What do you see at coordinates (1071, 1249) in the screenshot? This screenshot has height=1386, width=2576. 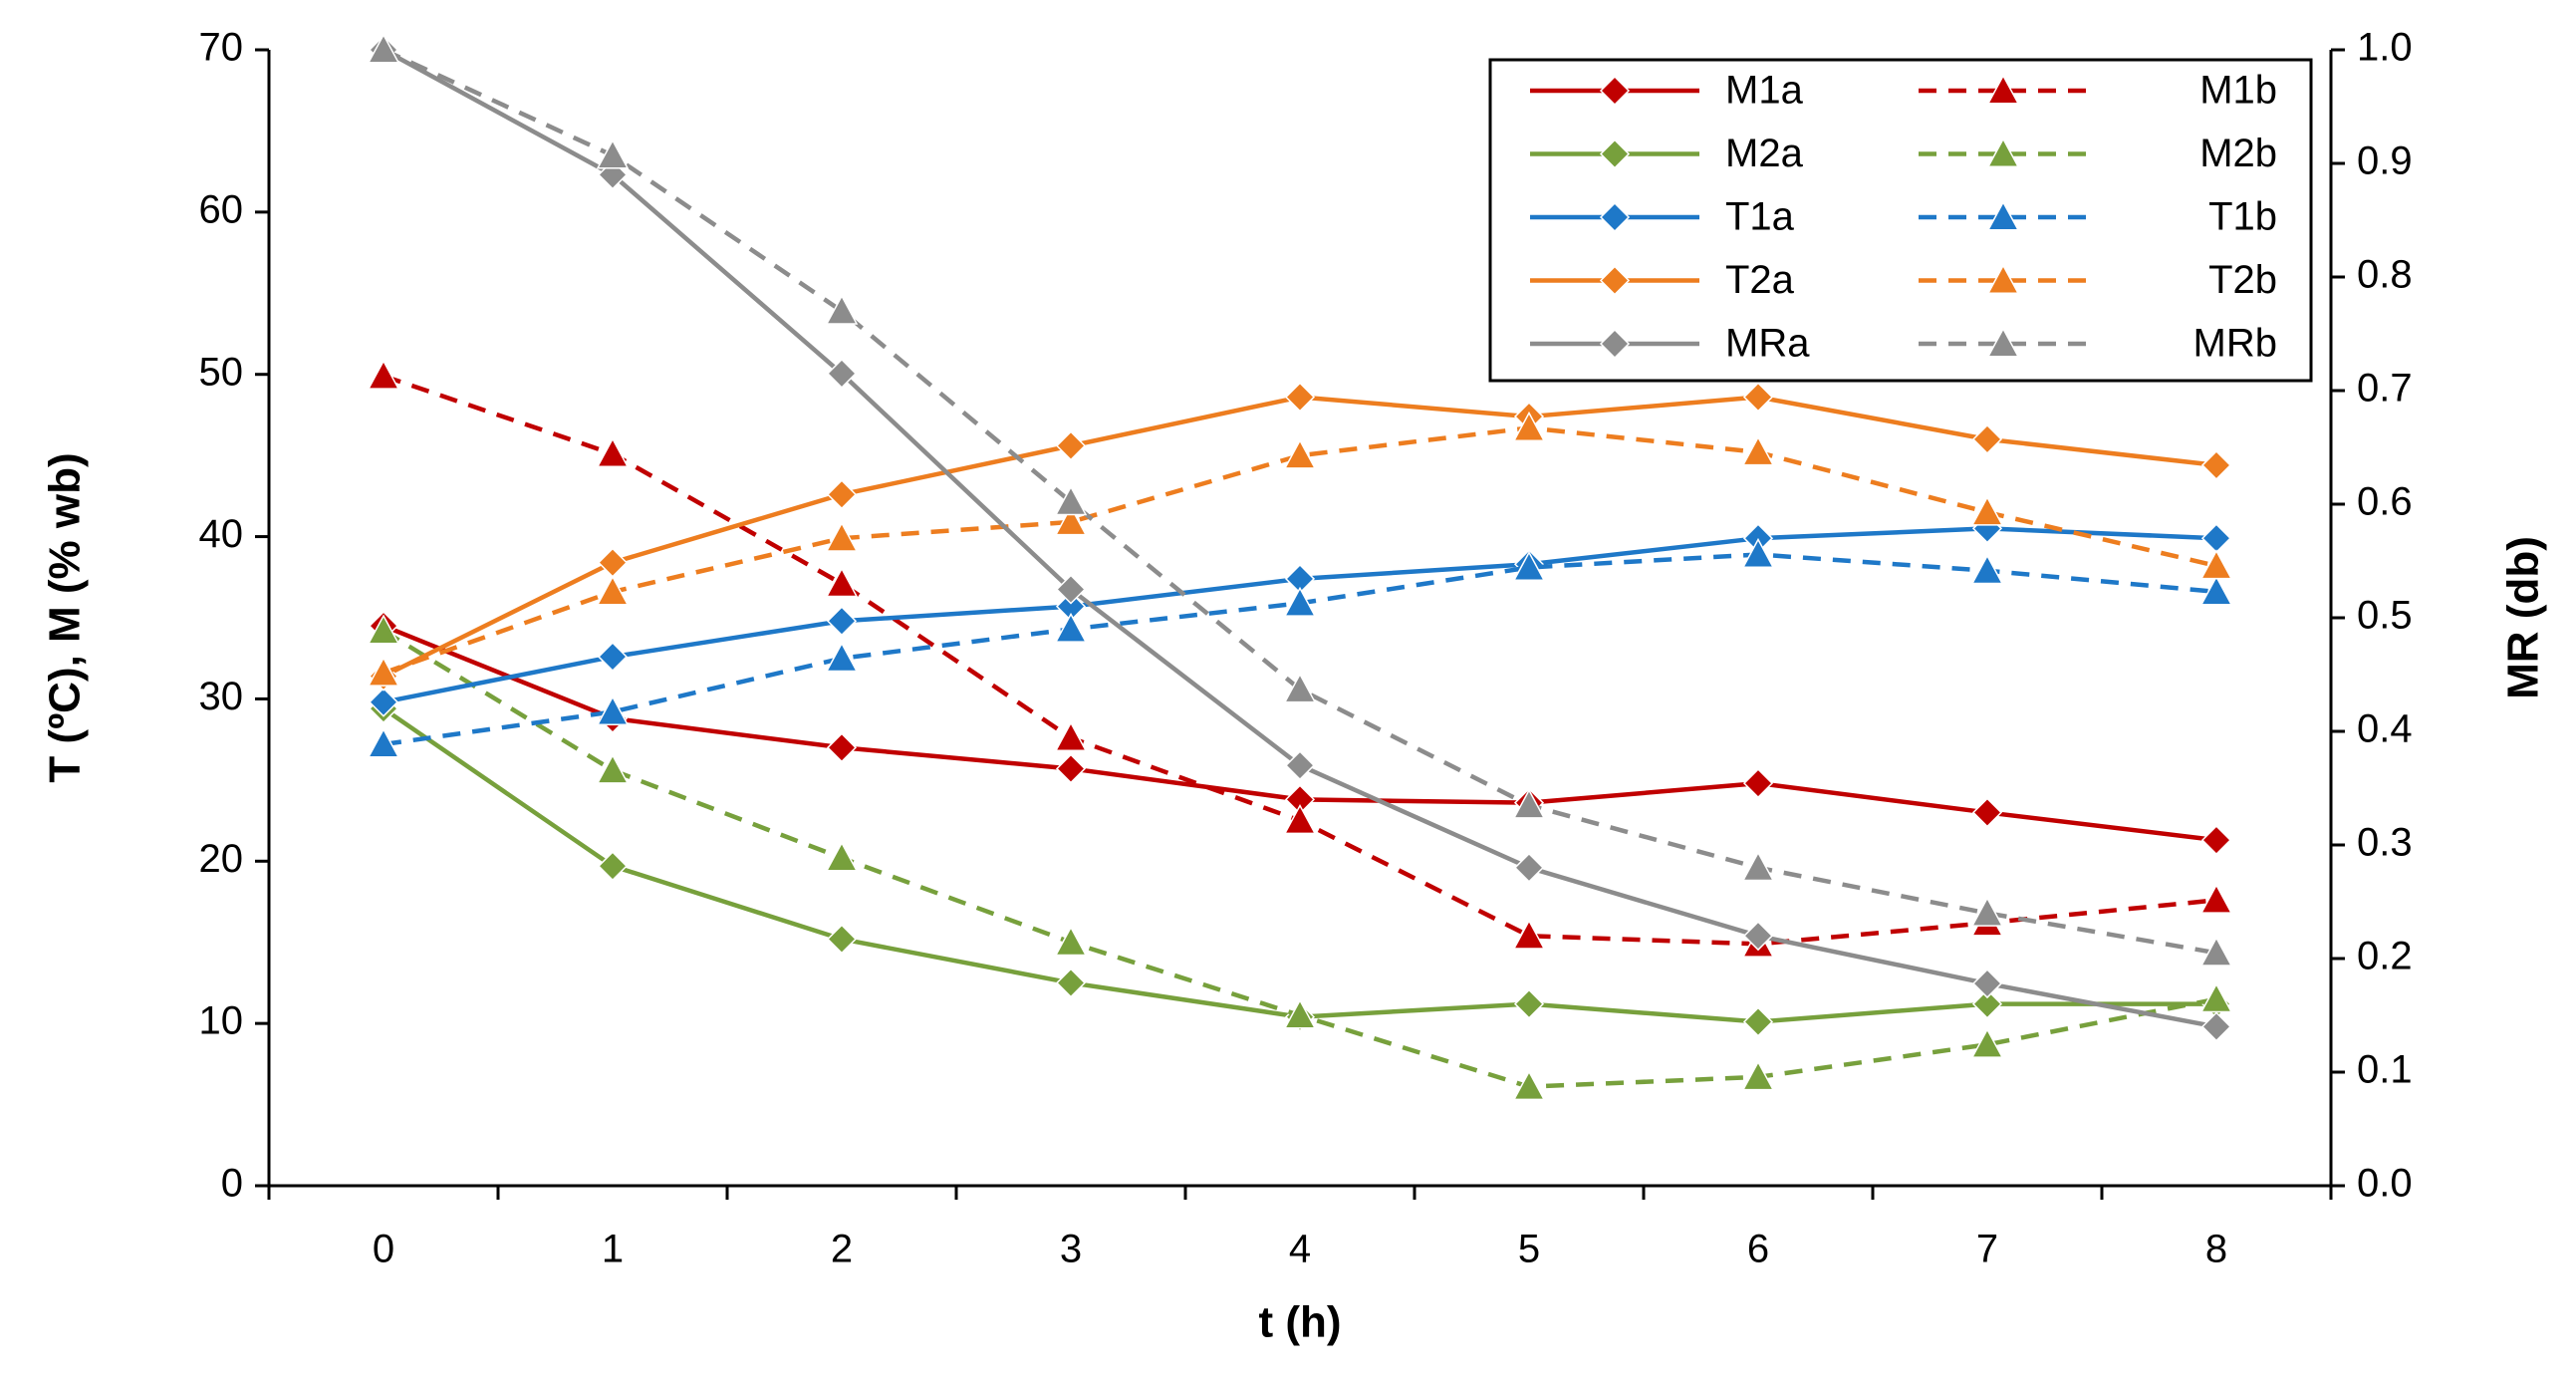 I see `x-tick-label: 3` at bounding box center [1071, 1249].